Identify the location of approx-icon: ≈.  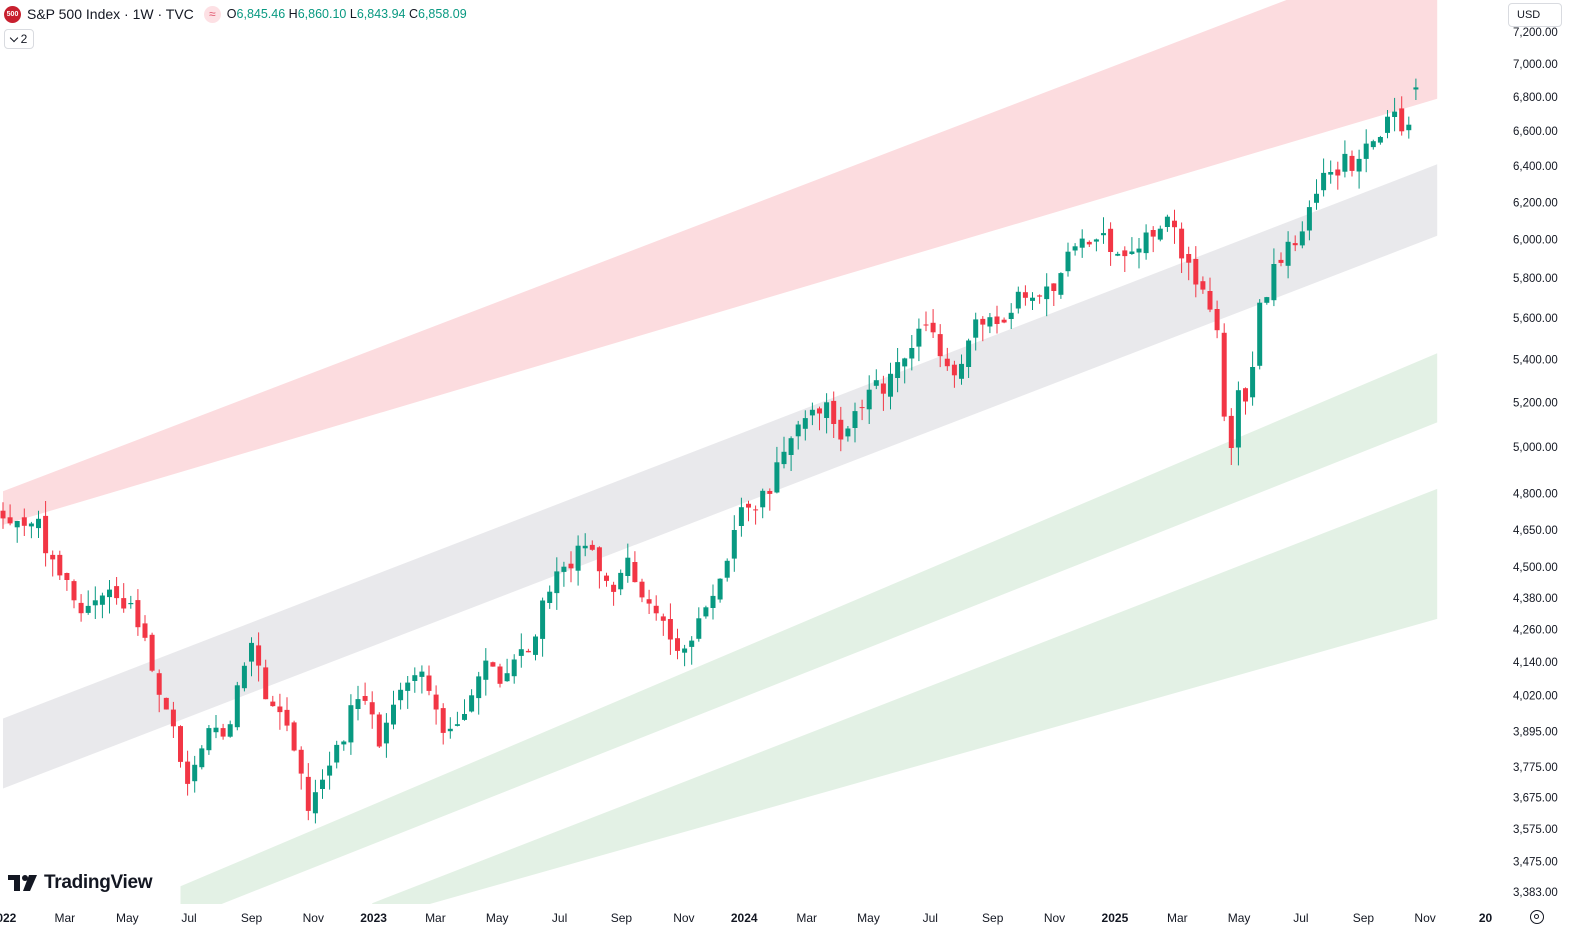
(212, 14).